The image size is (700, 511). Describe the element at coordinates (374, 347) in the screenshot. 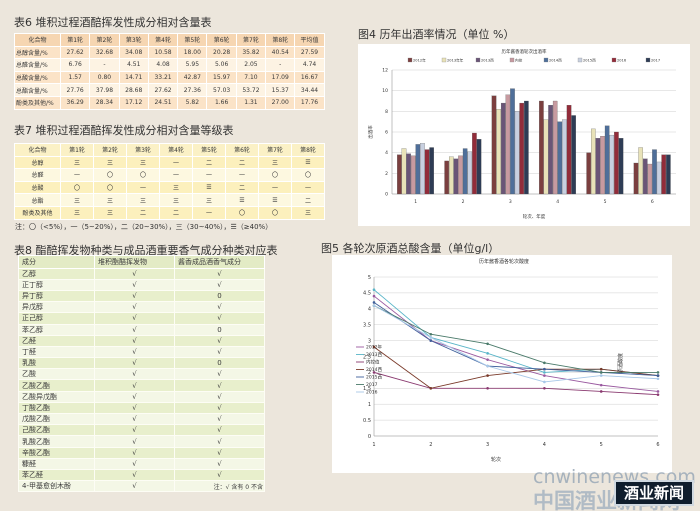

I see `fig5-legend-label: 2012年` at that location.